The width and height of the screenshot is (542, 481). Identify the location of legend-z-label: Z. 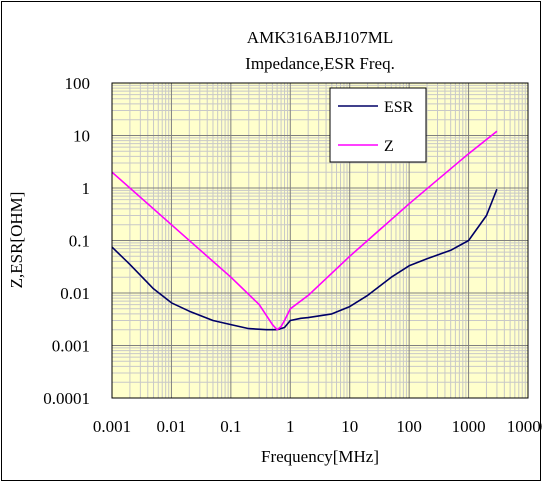
(389, 146).